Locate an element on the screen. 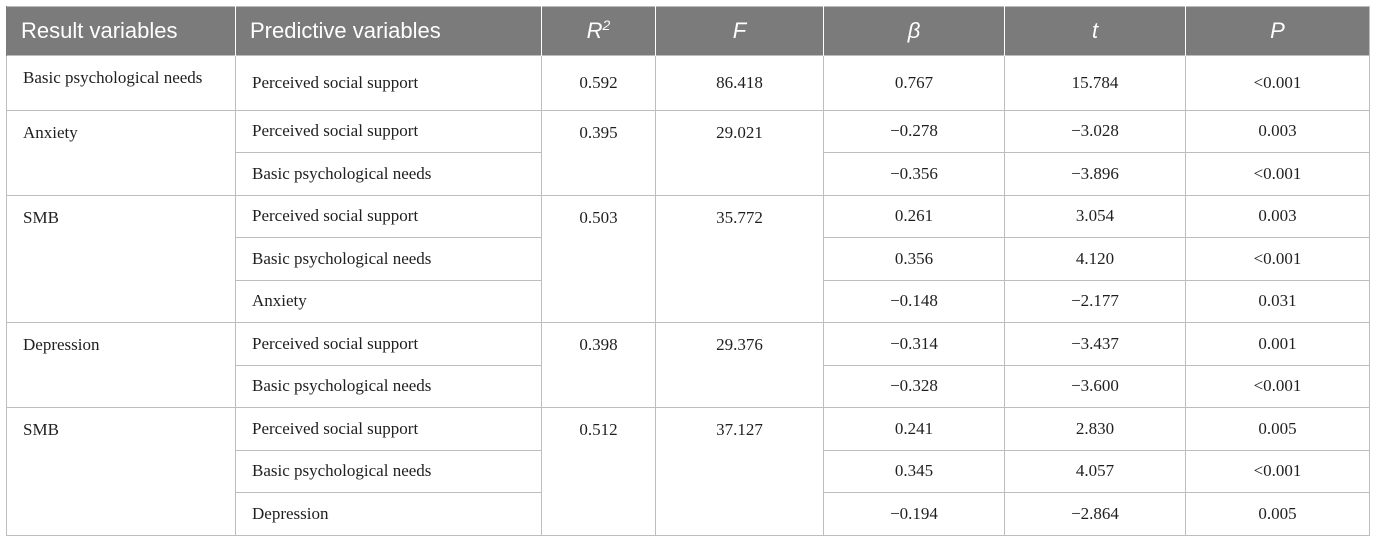 The image size is (1375, 536). p-value-cell: 0.001 is located at coordinates (1277, 344).